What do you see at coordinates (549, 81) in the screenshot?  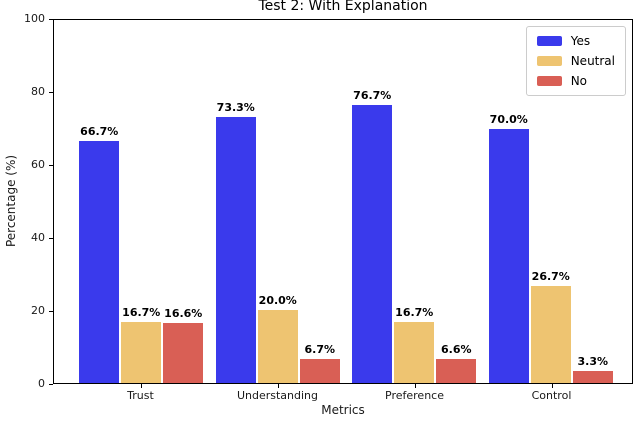 I see `legend-swatch-no` at bounding box center [549, 81].